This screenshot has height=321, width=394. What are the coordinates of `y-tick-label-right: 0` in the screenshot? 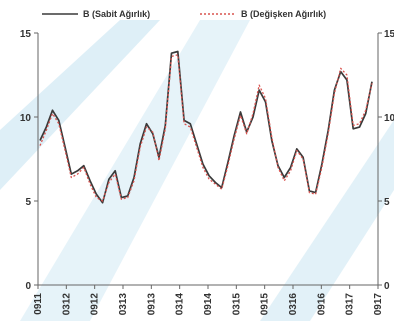 It's located at (387, 286).